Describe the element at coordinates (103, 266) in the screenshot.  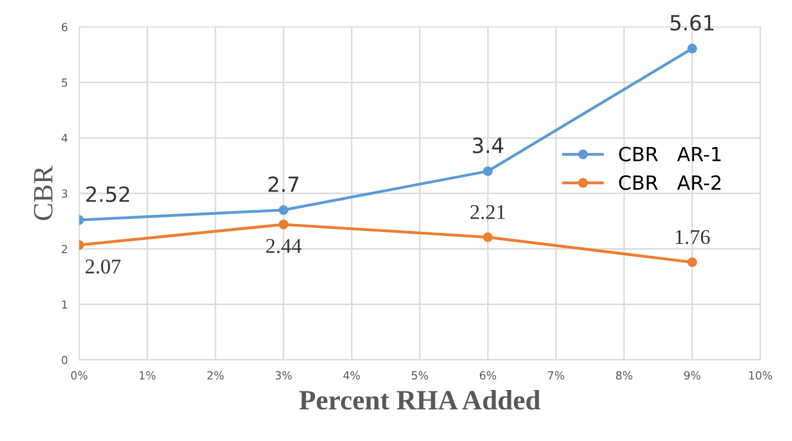
I see `data-label: 2.07` at that location.